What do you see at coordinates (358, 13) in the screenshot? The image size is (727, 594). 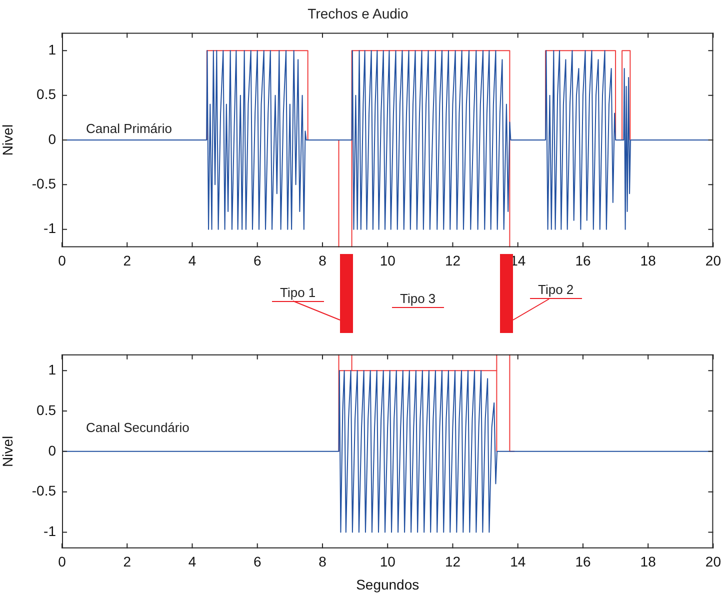 I see `chart-title: Trechos e Audio` at bounding box center [358, 13].